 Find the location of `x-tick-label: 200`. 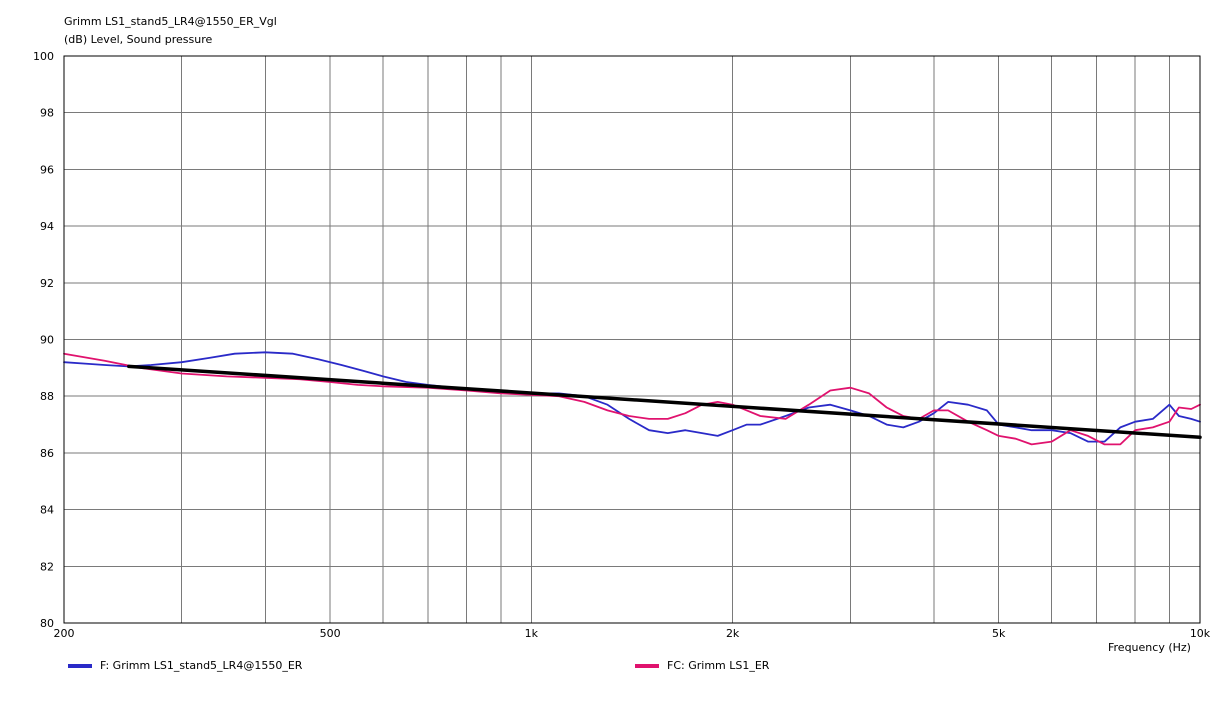

x-tick-label: 200 is located at coordinates (64, 633).